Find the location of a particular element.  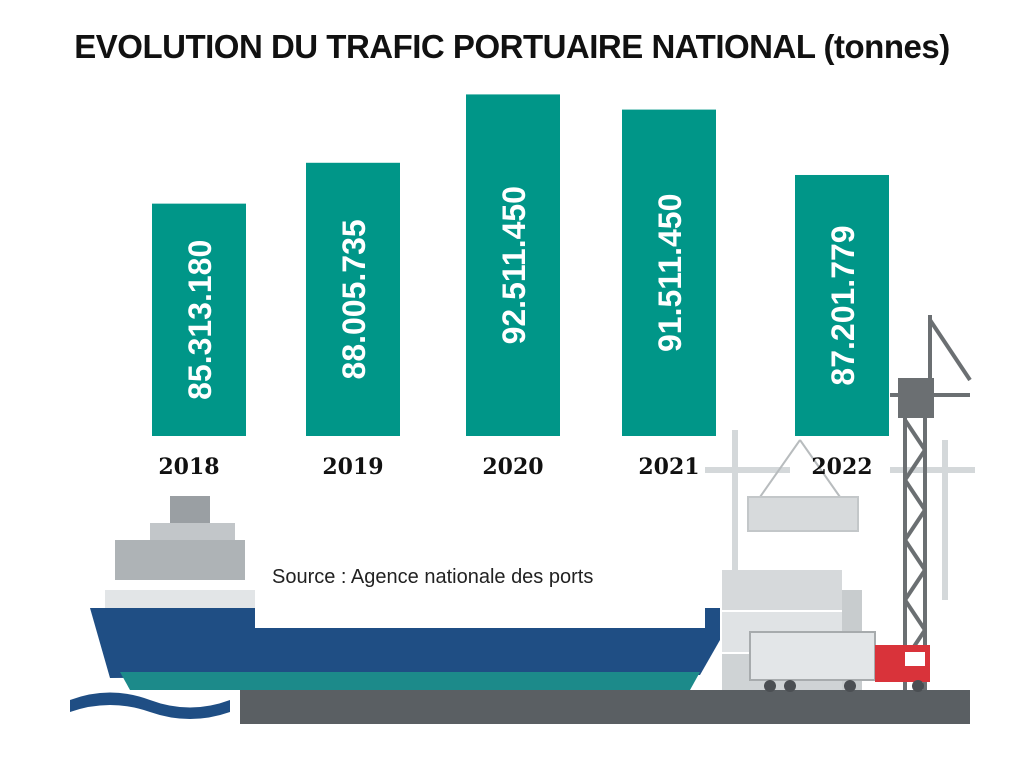

truck-icon is located at coordinates (839, 661).